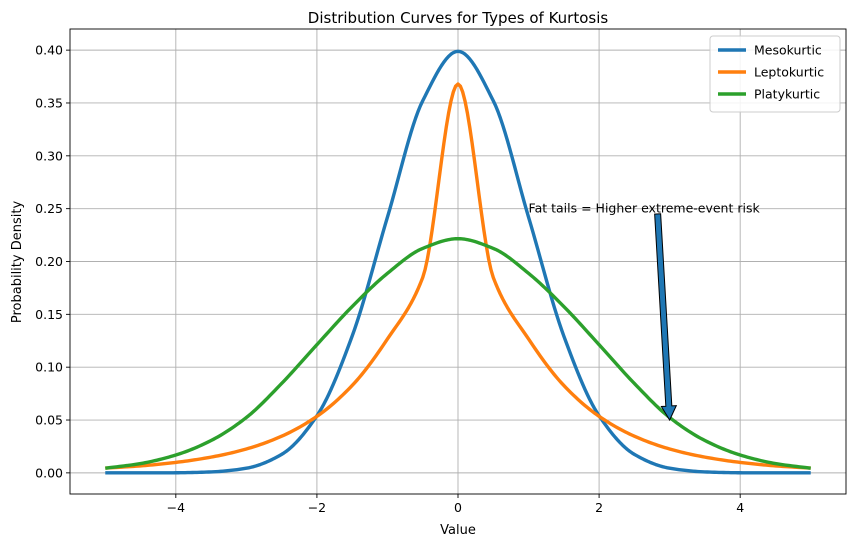  What do you see at coordinates (49, 367) in the screenshot?
I see `y-tick-label: 0.10` at bounding box center [49, 367].